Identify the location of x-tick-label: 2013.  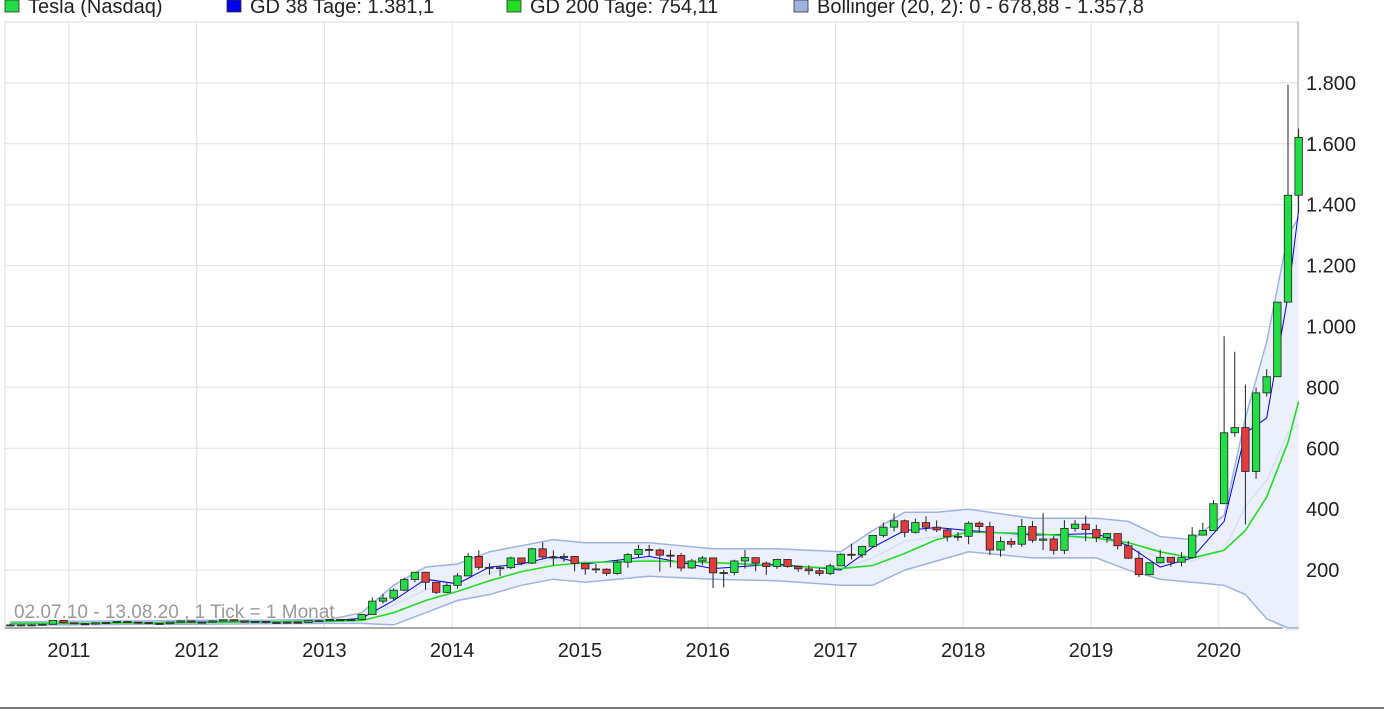
(324, 651).